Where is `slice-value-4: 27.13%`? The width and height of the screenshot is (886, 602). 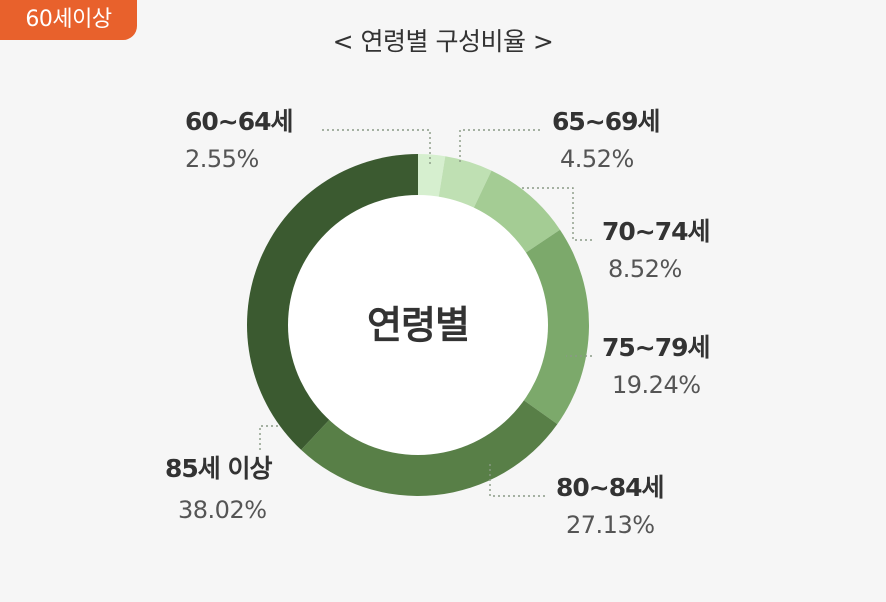 slice-value-4: 27.13% is located at coordinates (610, 525).